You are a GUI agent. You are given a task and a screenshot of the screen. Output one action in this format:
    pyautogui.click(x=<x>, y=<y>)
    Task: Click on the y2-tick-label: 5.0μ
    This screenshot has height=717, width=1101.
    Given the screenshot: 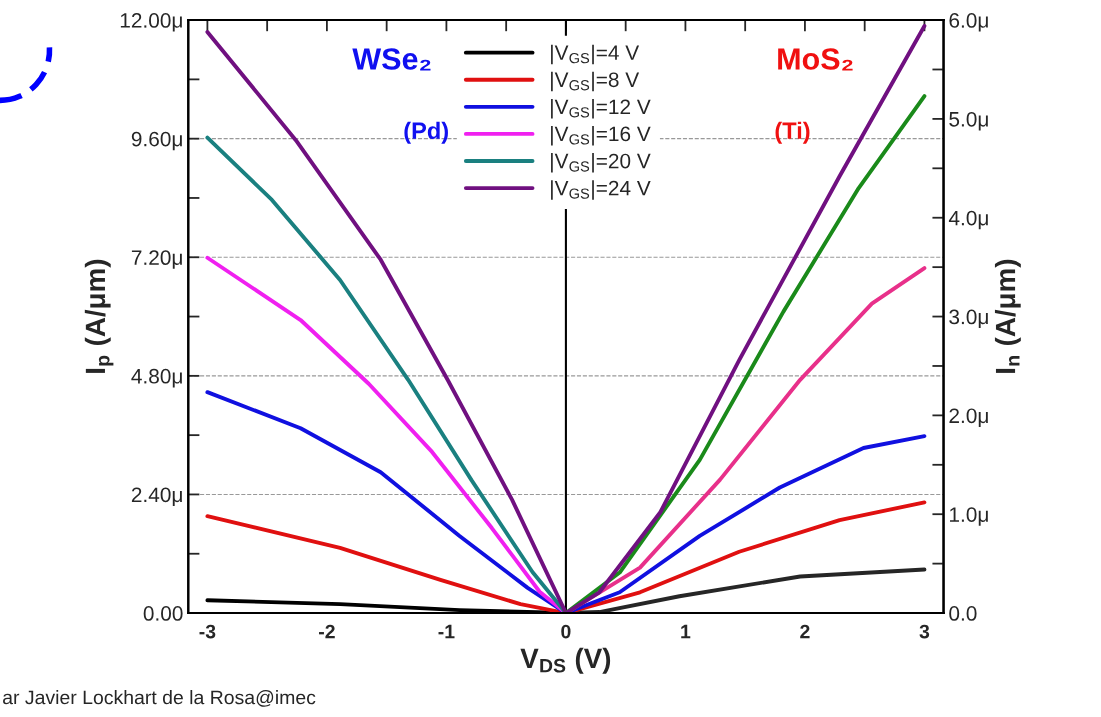 What is the action you would take?
    pyautogui.click(x=968, y=121)
    